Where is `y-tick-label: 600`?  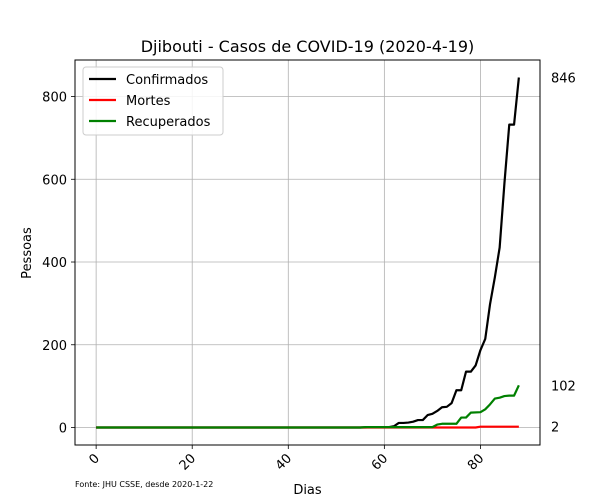
y-tick-label: 600 is located at coordinates (54, 180).